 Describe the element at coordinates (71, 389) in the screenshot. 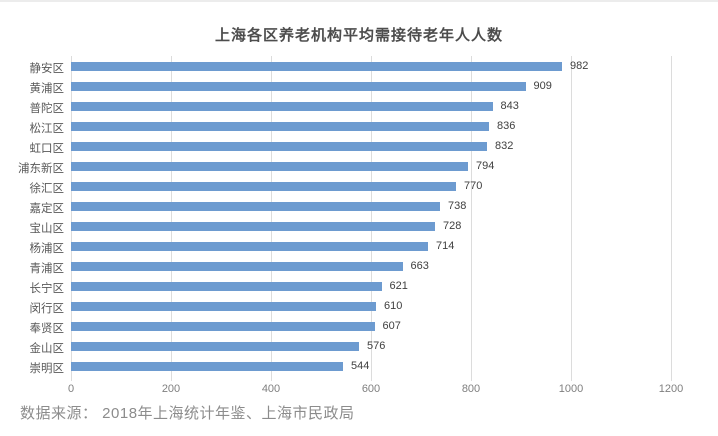

I see `x-axis-tick-label: 0` at that location.